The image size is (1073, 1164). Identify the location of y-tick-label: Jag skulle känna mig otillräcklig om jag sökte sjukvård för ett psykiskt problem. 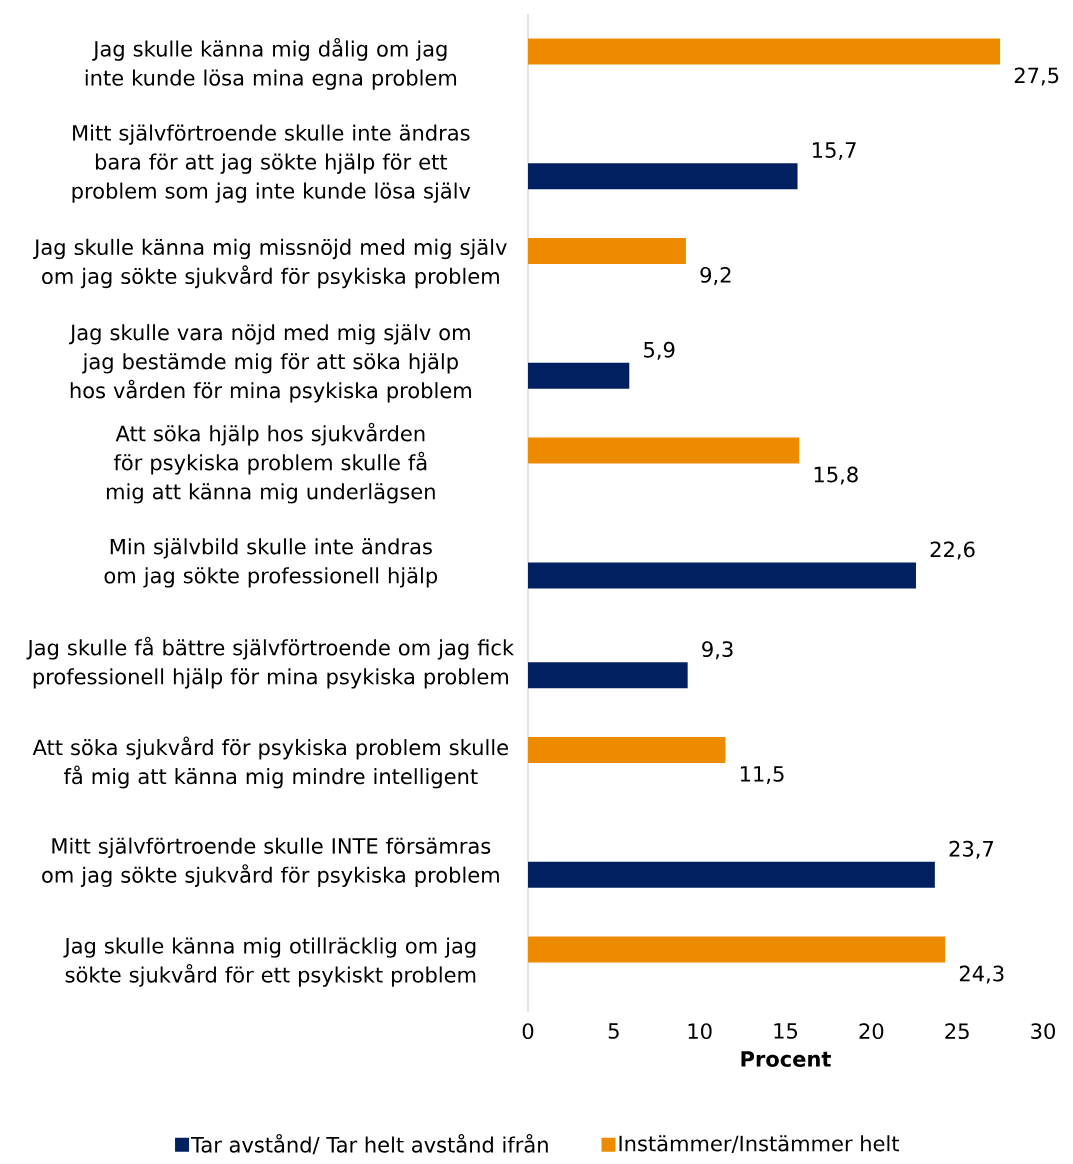
(269, 962).